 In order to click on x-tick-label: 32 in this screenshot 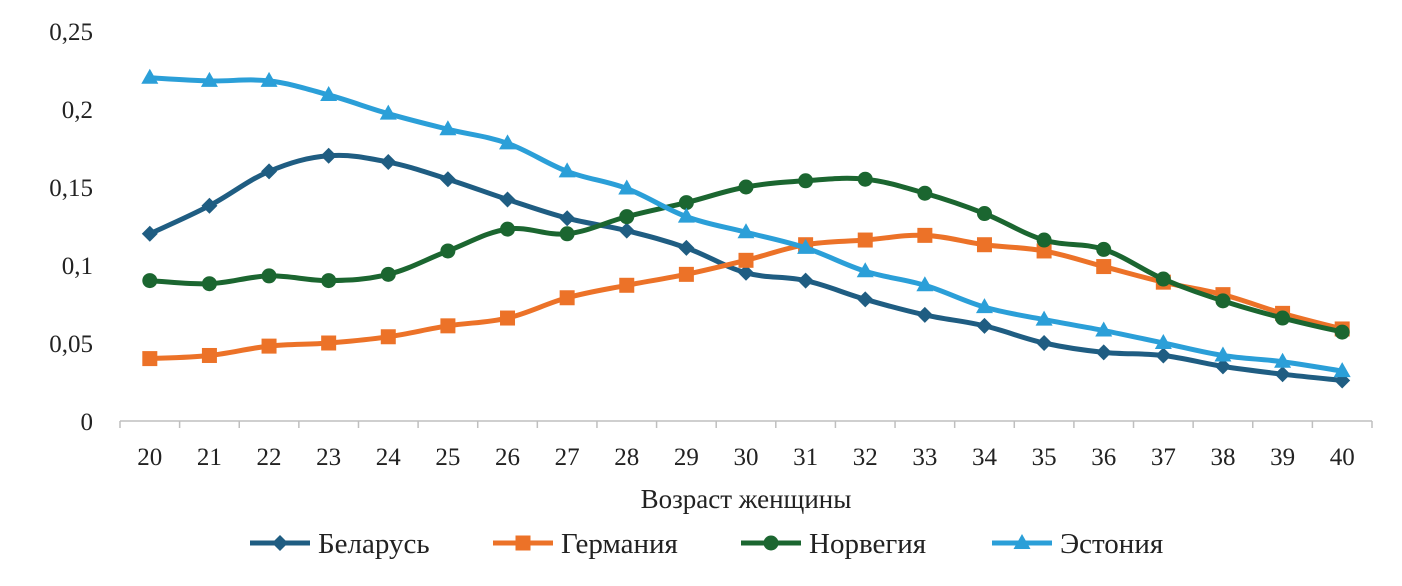, I will do `click(865, 457)`.